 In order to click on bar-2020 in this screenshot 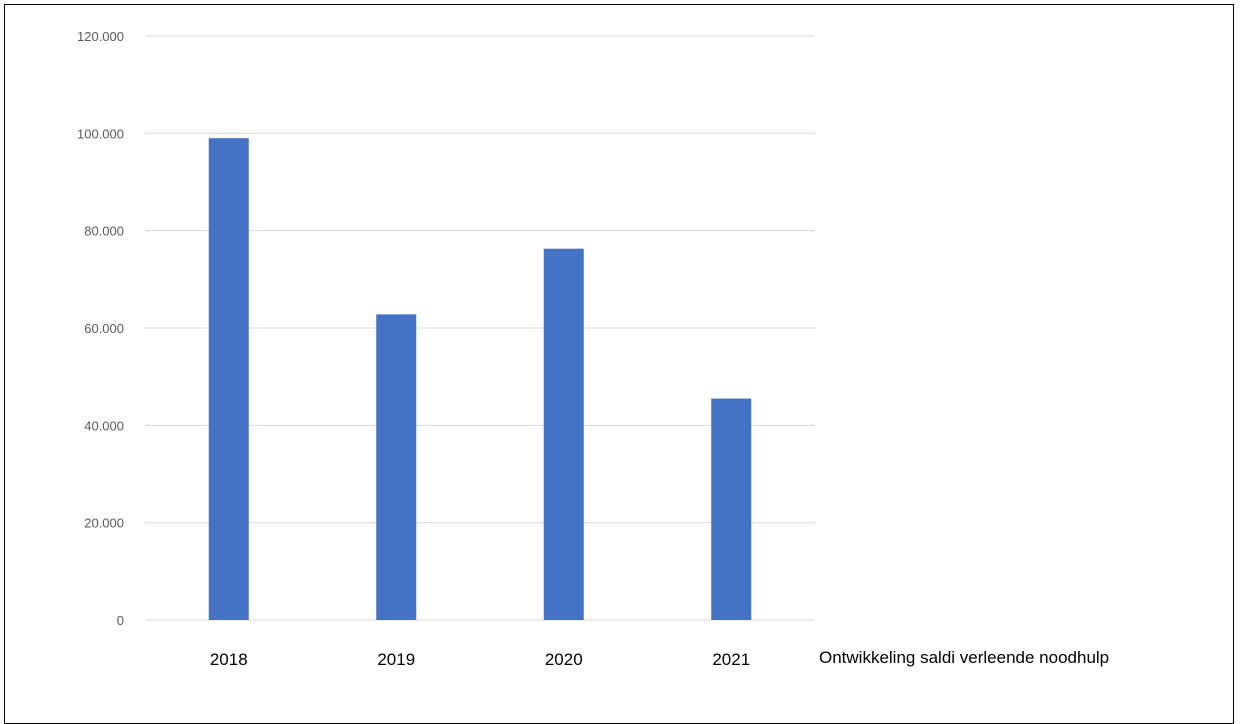, I will do `click(563, 434)`.